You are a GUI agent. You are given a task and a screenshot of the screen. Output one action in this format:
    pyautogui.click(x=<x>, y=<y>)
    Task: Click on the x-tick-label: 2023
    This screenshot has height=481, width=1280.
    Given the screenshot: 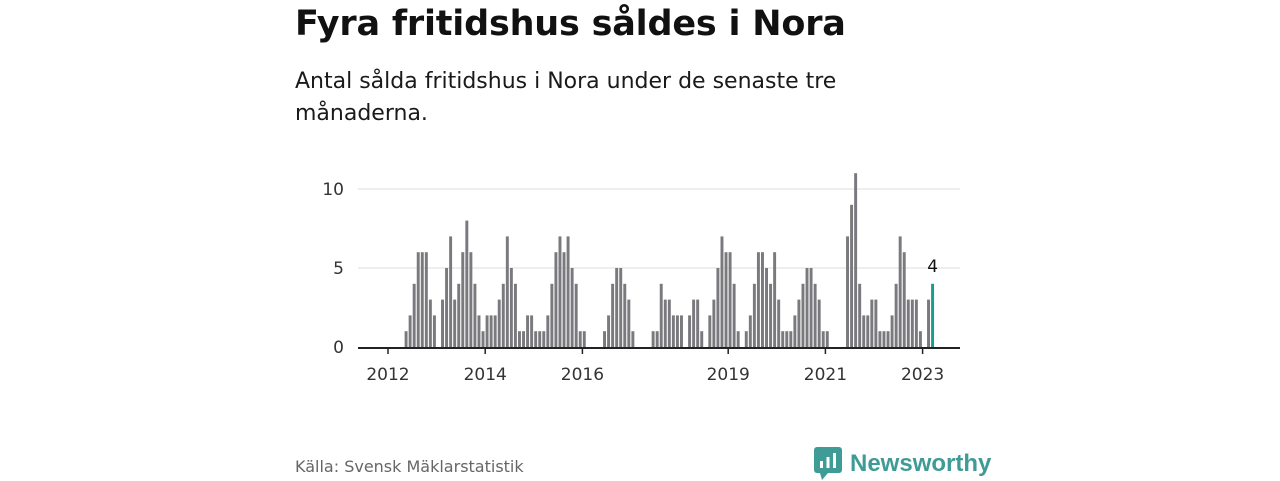 What is the action you would take?
    pyautogui.click(x=922, y=375)
    